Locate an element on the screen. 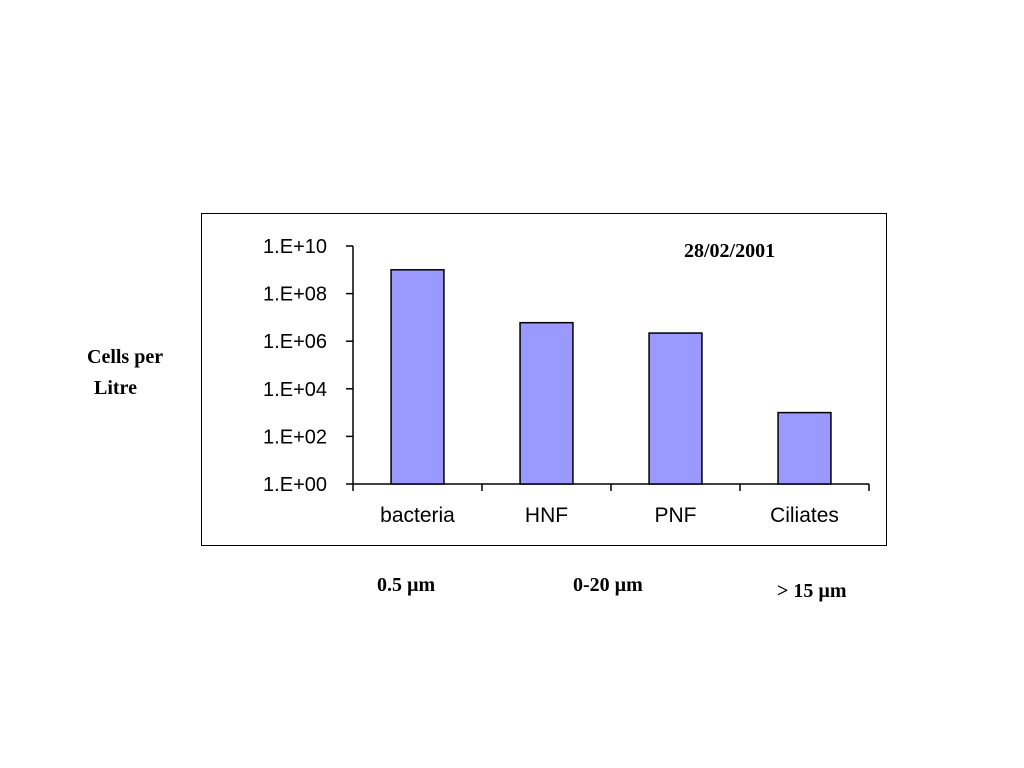 The height and width of the screenshot is (768, 1024). size-class-label-ciliates: > 15 µm is located at coordinates (812, 591).